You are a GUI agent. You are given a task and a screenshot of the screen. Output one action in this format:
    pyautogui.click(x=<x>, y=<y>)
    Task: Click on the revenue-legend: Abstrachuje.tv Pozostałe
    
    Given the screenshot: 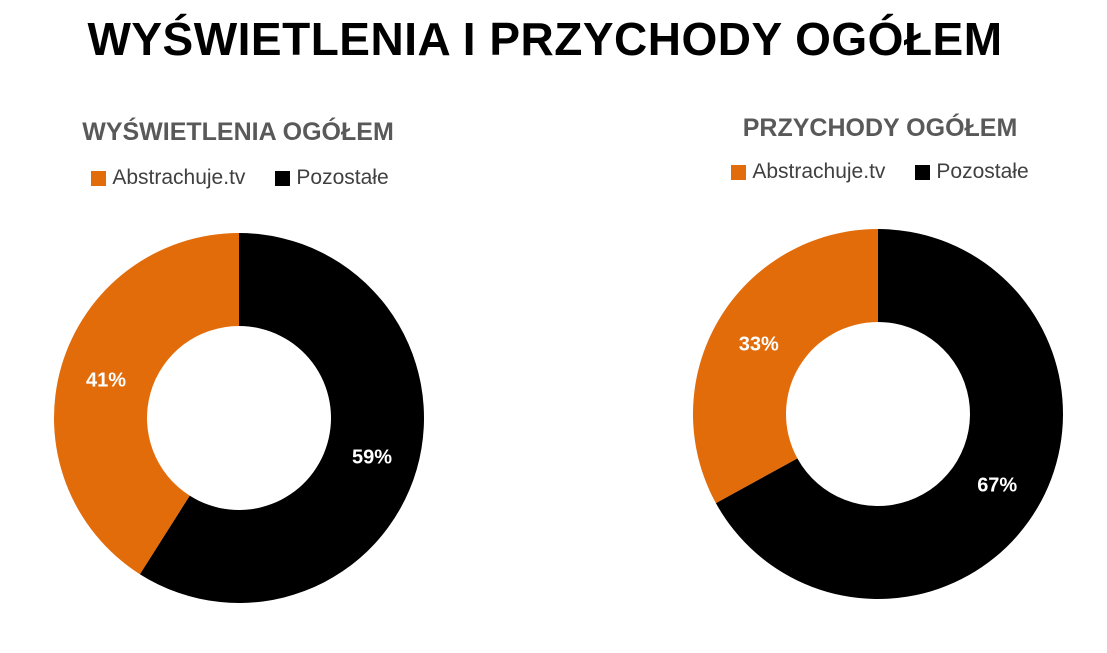 What is the action you would take?
    pyautogui.click(x=863, y=172)
    